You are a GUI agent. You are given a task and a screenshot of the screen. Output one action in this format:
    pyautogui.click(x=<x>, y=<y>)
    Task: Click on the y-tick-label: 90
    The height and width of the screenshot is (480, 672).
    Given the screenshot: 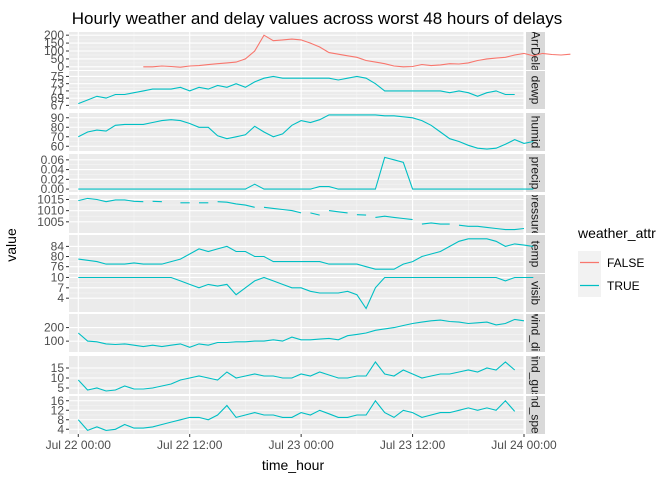 What is the action you would take?
    pyautogui.click(x=58, y=118)
    